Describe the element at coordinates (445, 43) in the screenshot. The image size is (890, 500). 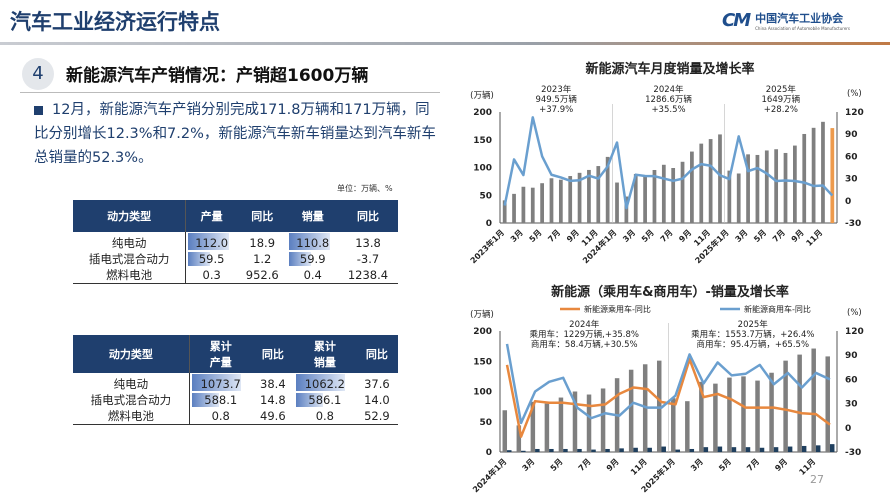
I see `header-divider` at that location.